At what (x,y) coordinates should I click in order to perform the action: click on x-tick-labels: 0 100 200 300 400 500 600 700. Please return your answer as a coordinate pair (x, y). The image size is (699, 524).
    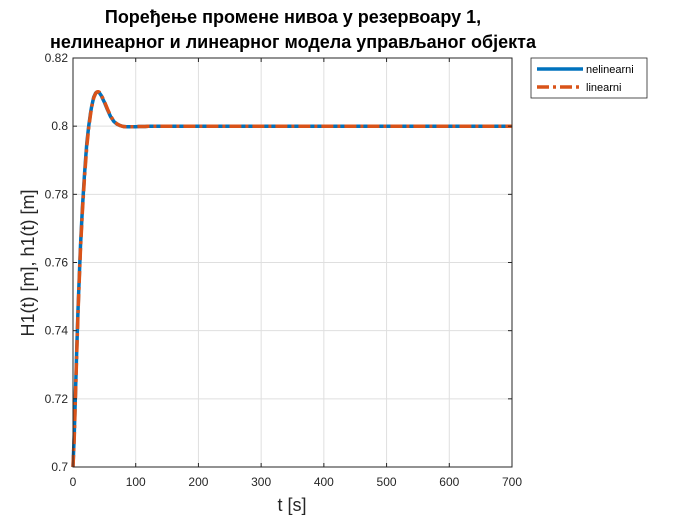
    Looking at the image, I should click on (296, 482).